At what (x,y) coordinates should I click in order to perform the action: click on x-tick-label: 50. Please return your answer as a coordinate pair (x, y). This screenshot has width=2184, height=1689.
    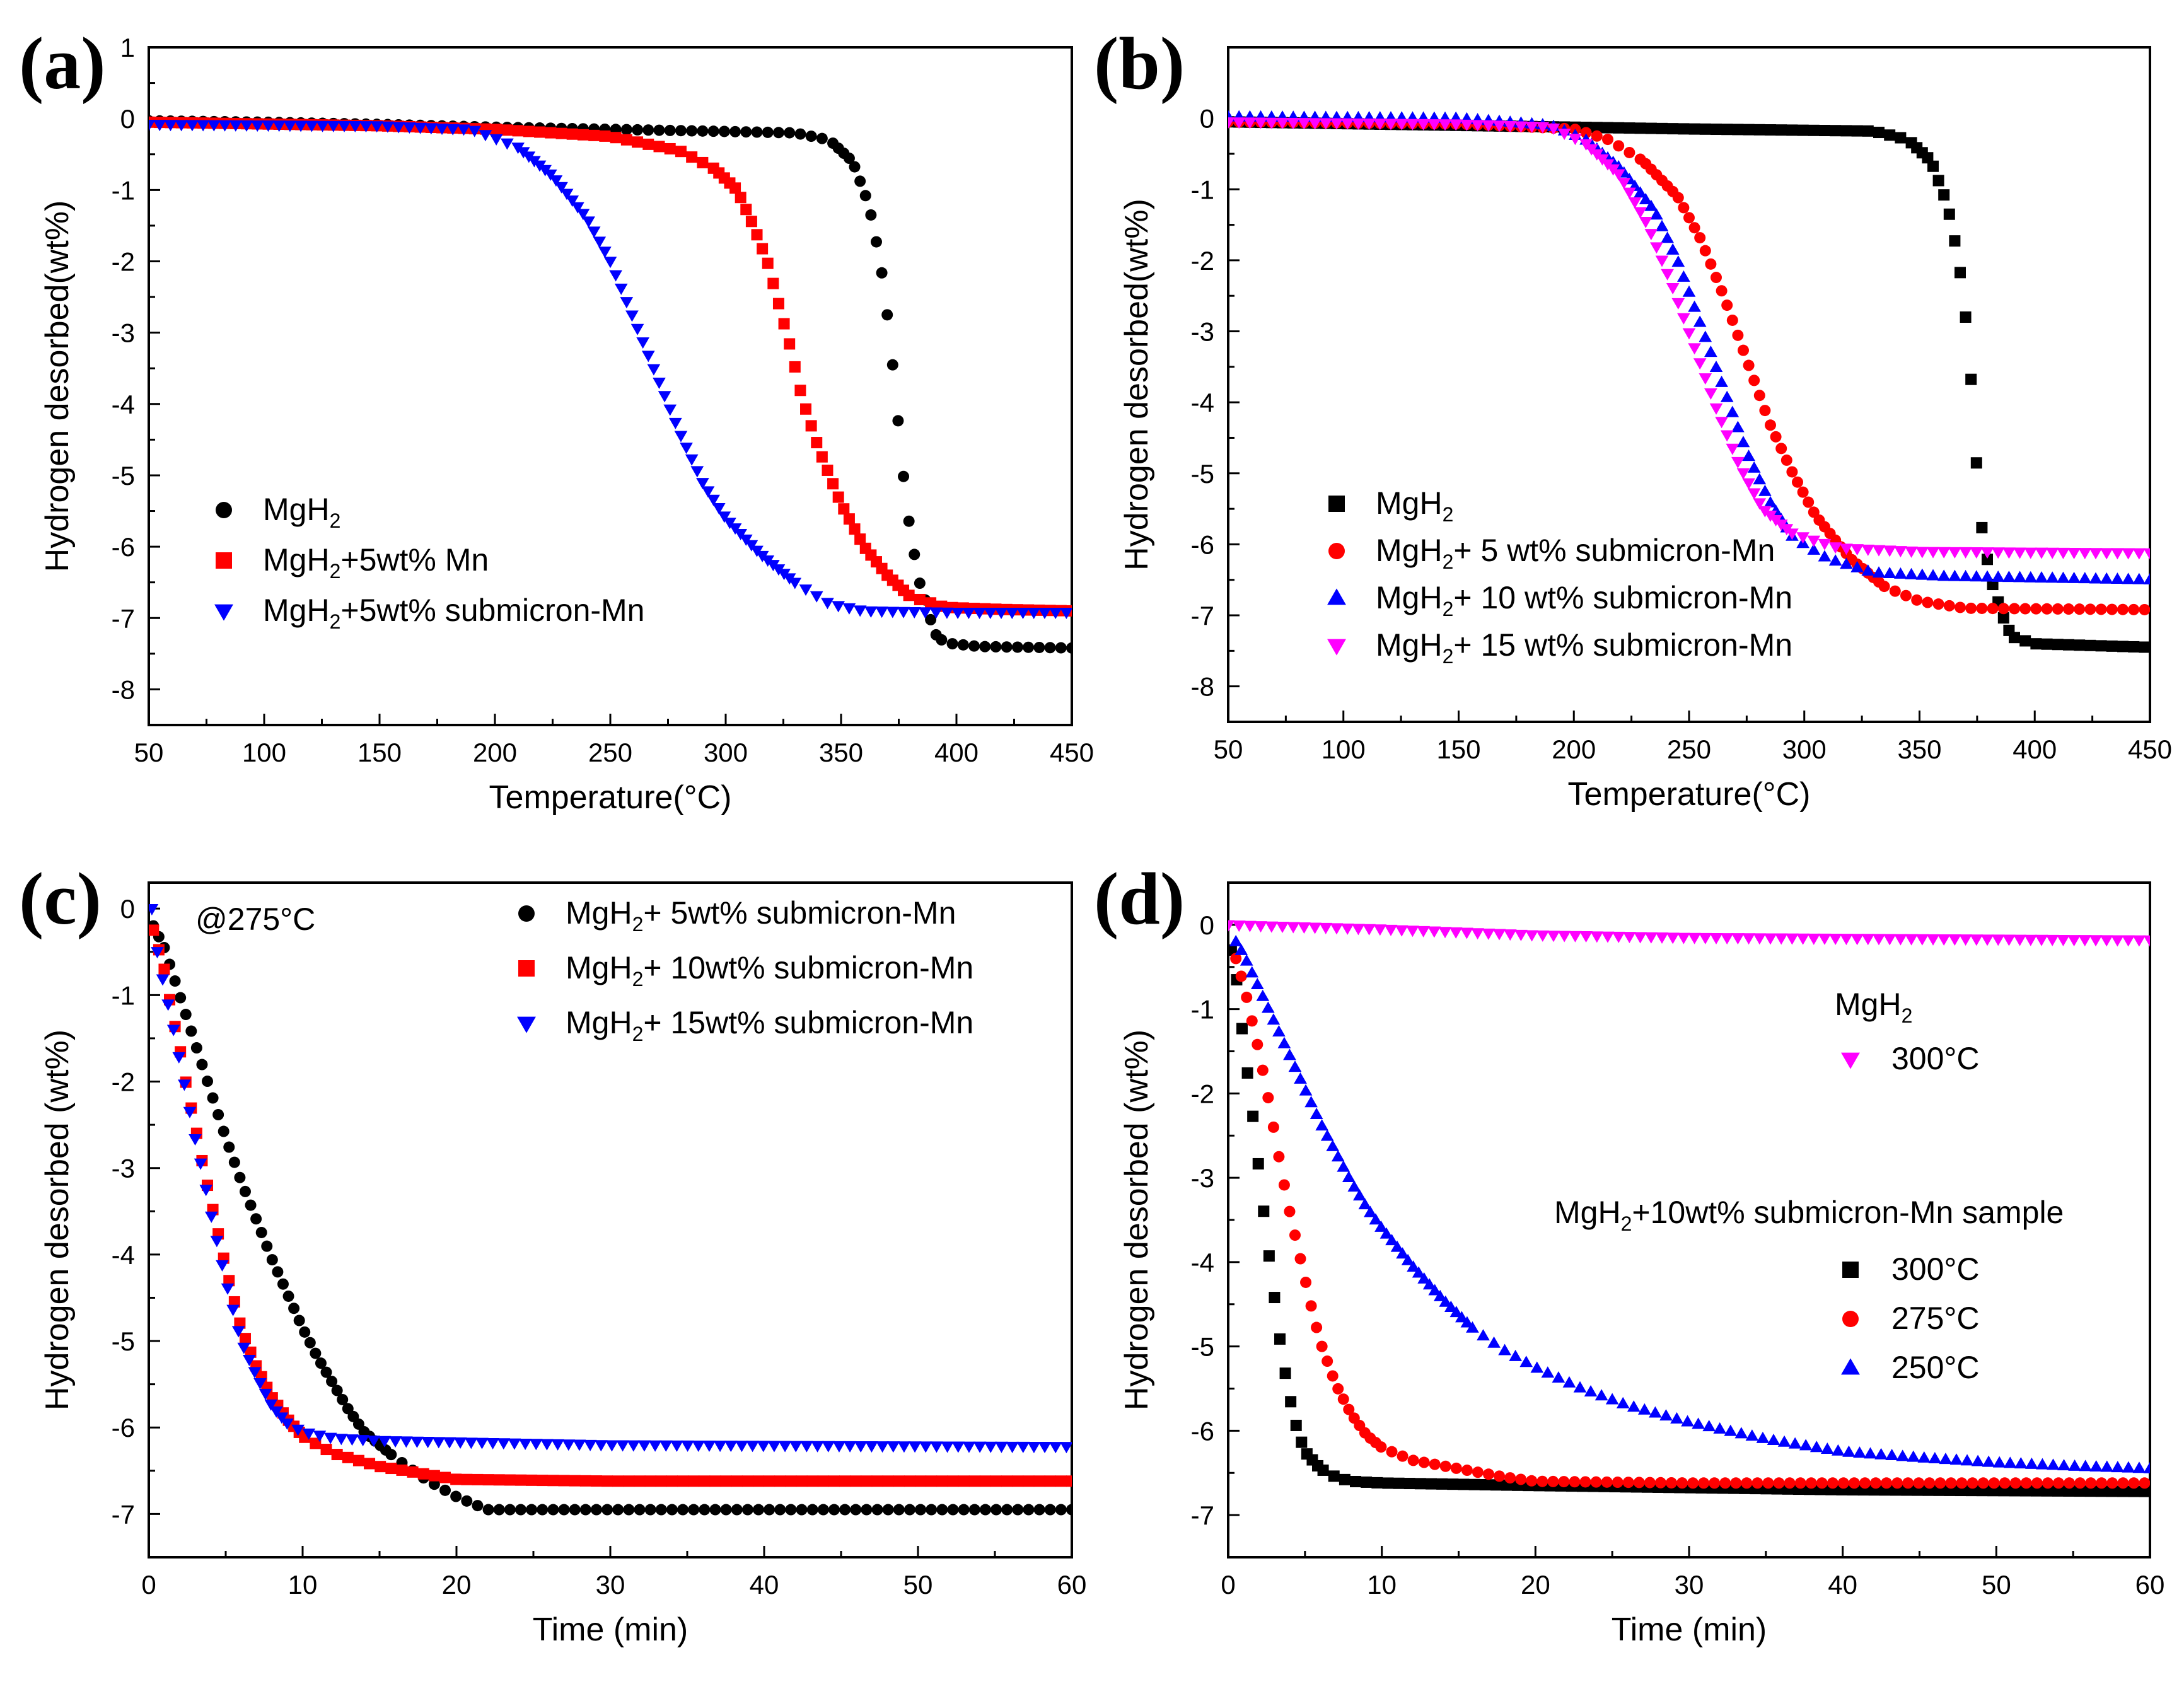
    Looking at the image, I should click on (1228, 749).